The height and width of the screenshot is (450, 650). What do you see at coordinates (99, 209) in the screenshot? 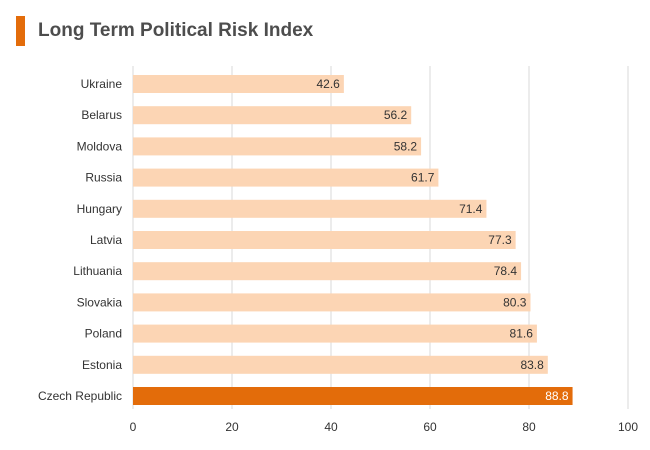
I see `category-label: Hungary` at bounding box center [99, 209].